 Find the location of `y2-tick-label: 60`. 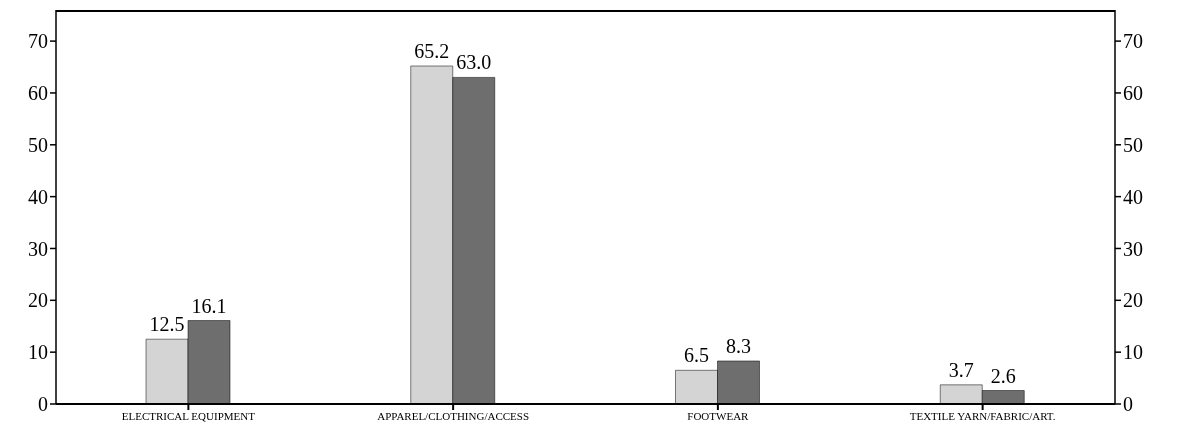

y2-tick-label: 60 is located at coordinates (1133, 93).